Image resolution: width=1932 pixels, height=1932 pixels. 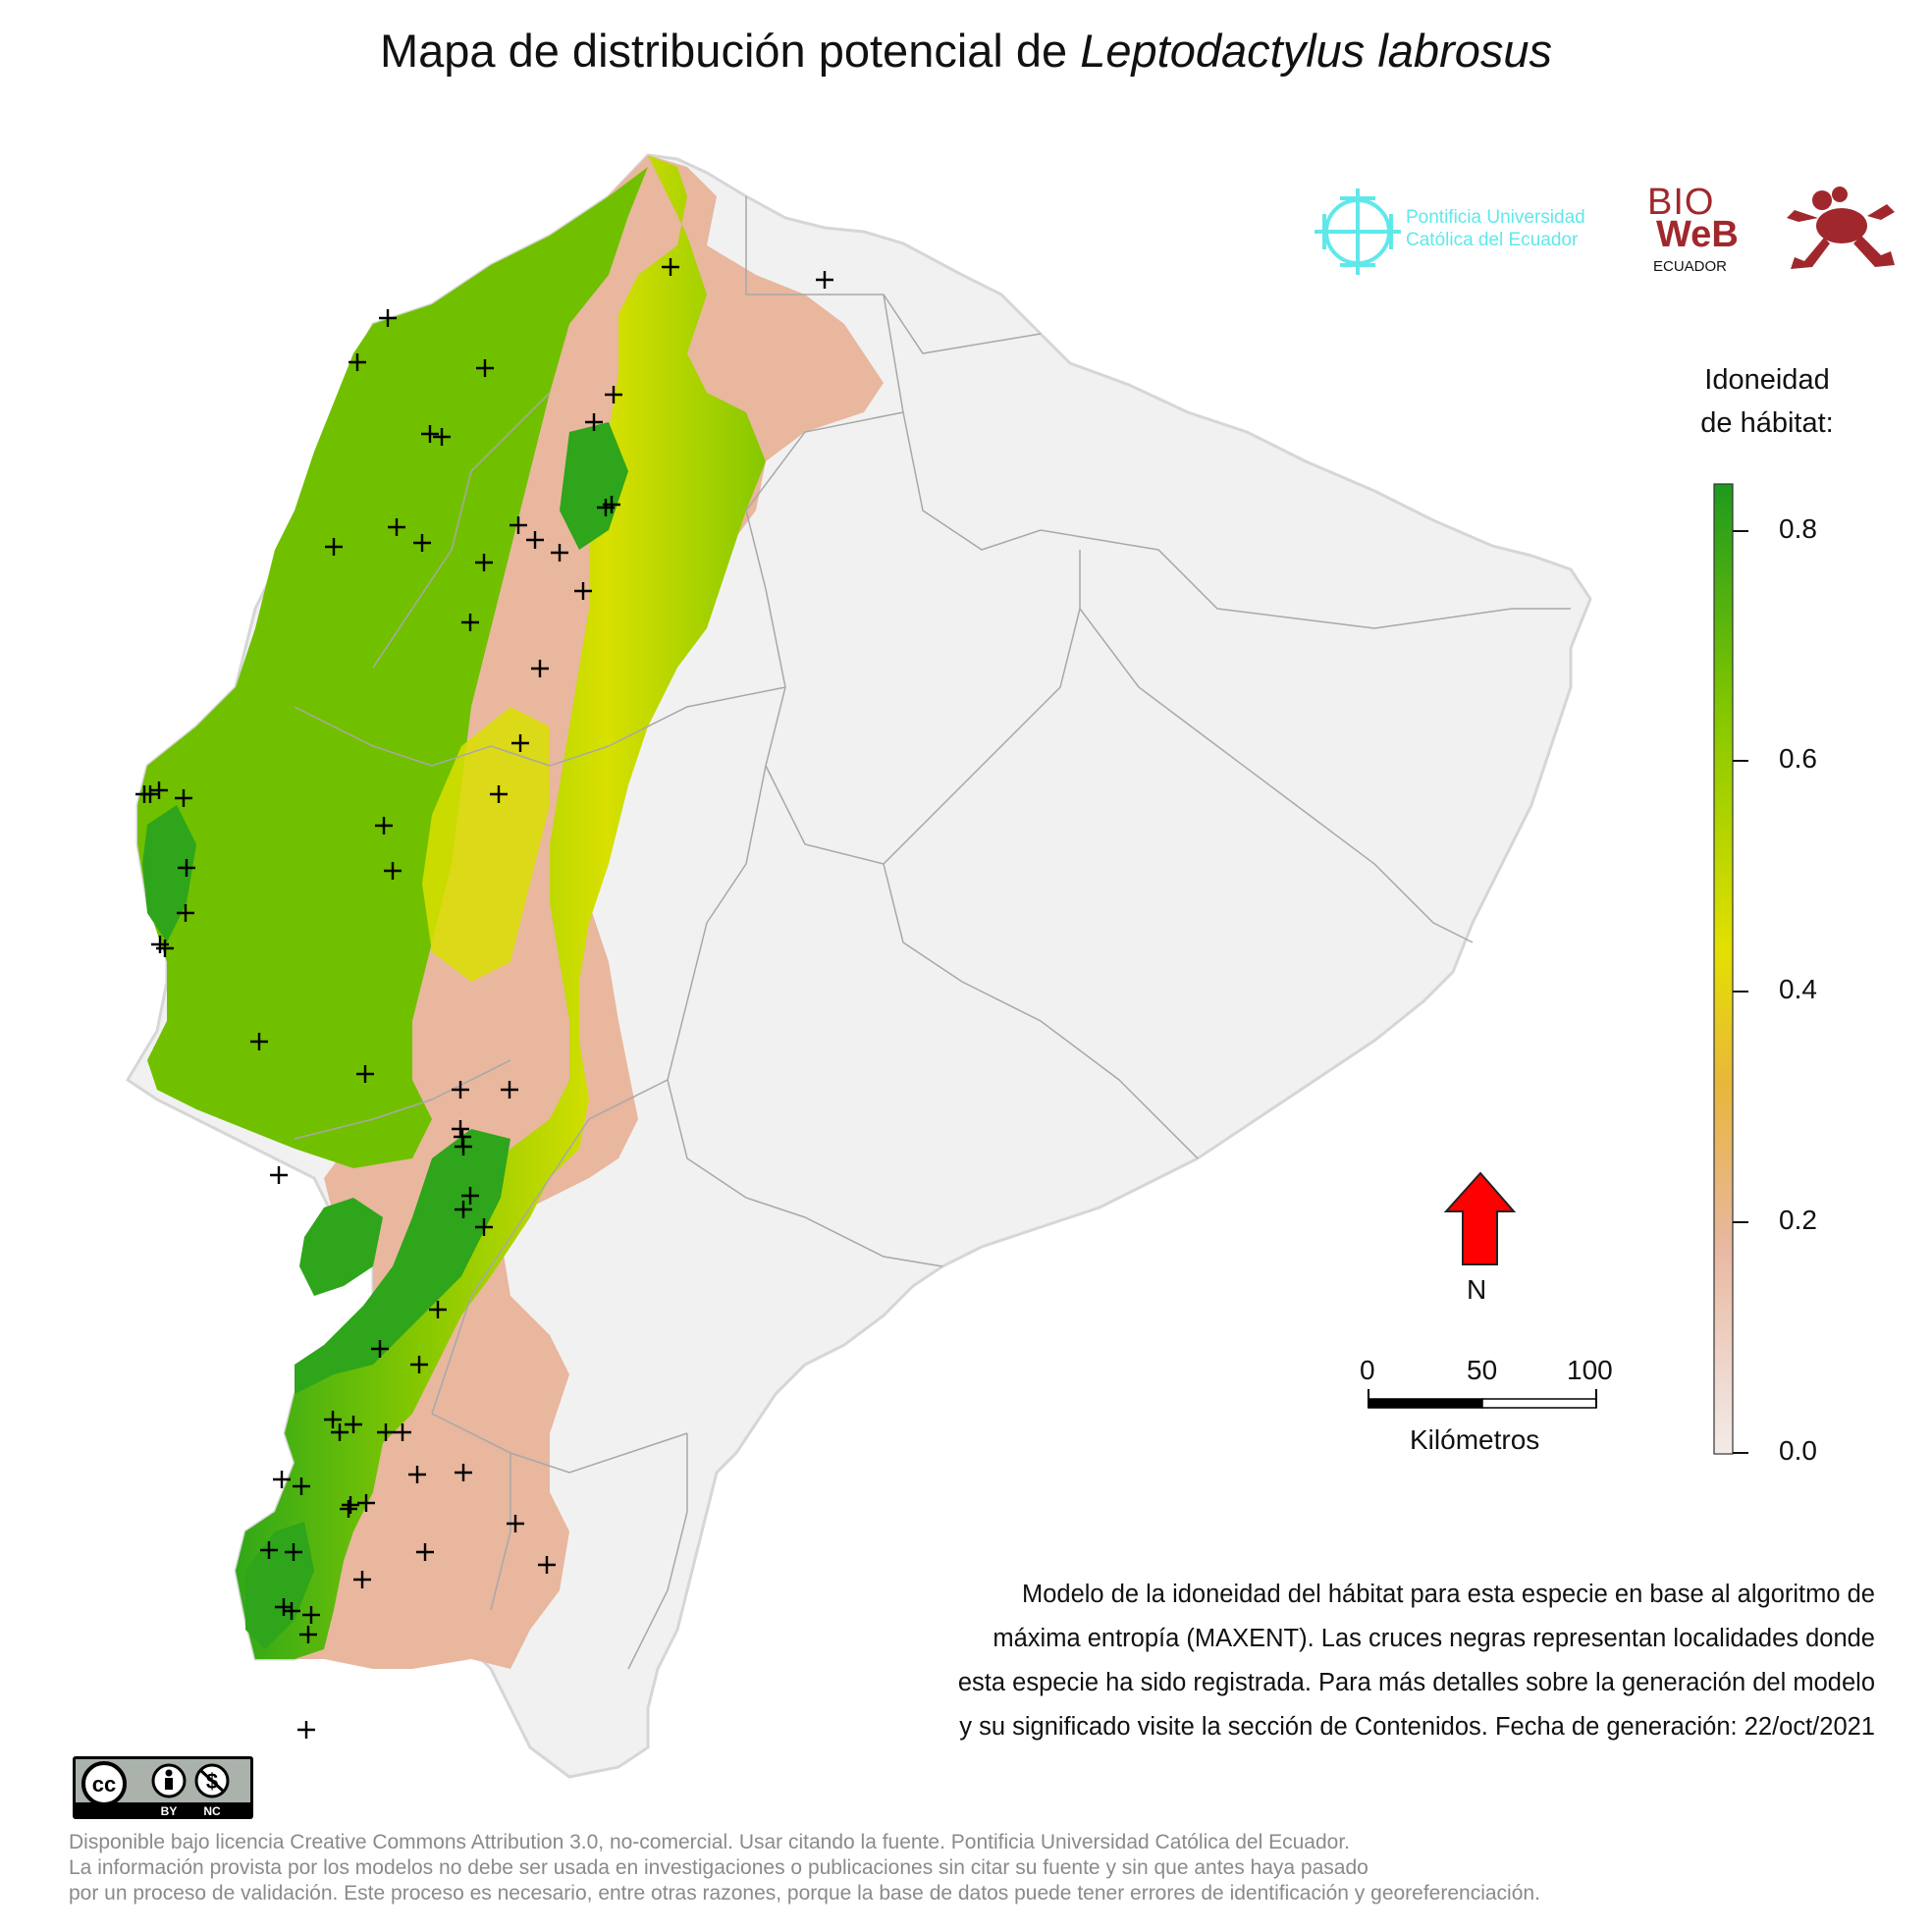 What do you see at coordinates (169, 1811) in the screenshot?
I see `by-text: BY` at bounding box center [169, 1811].